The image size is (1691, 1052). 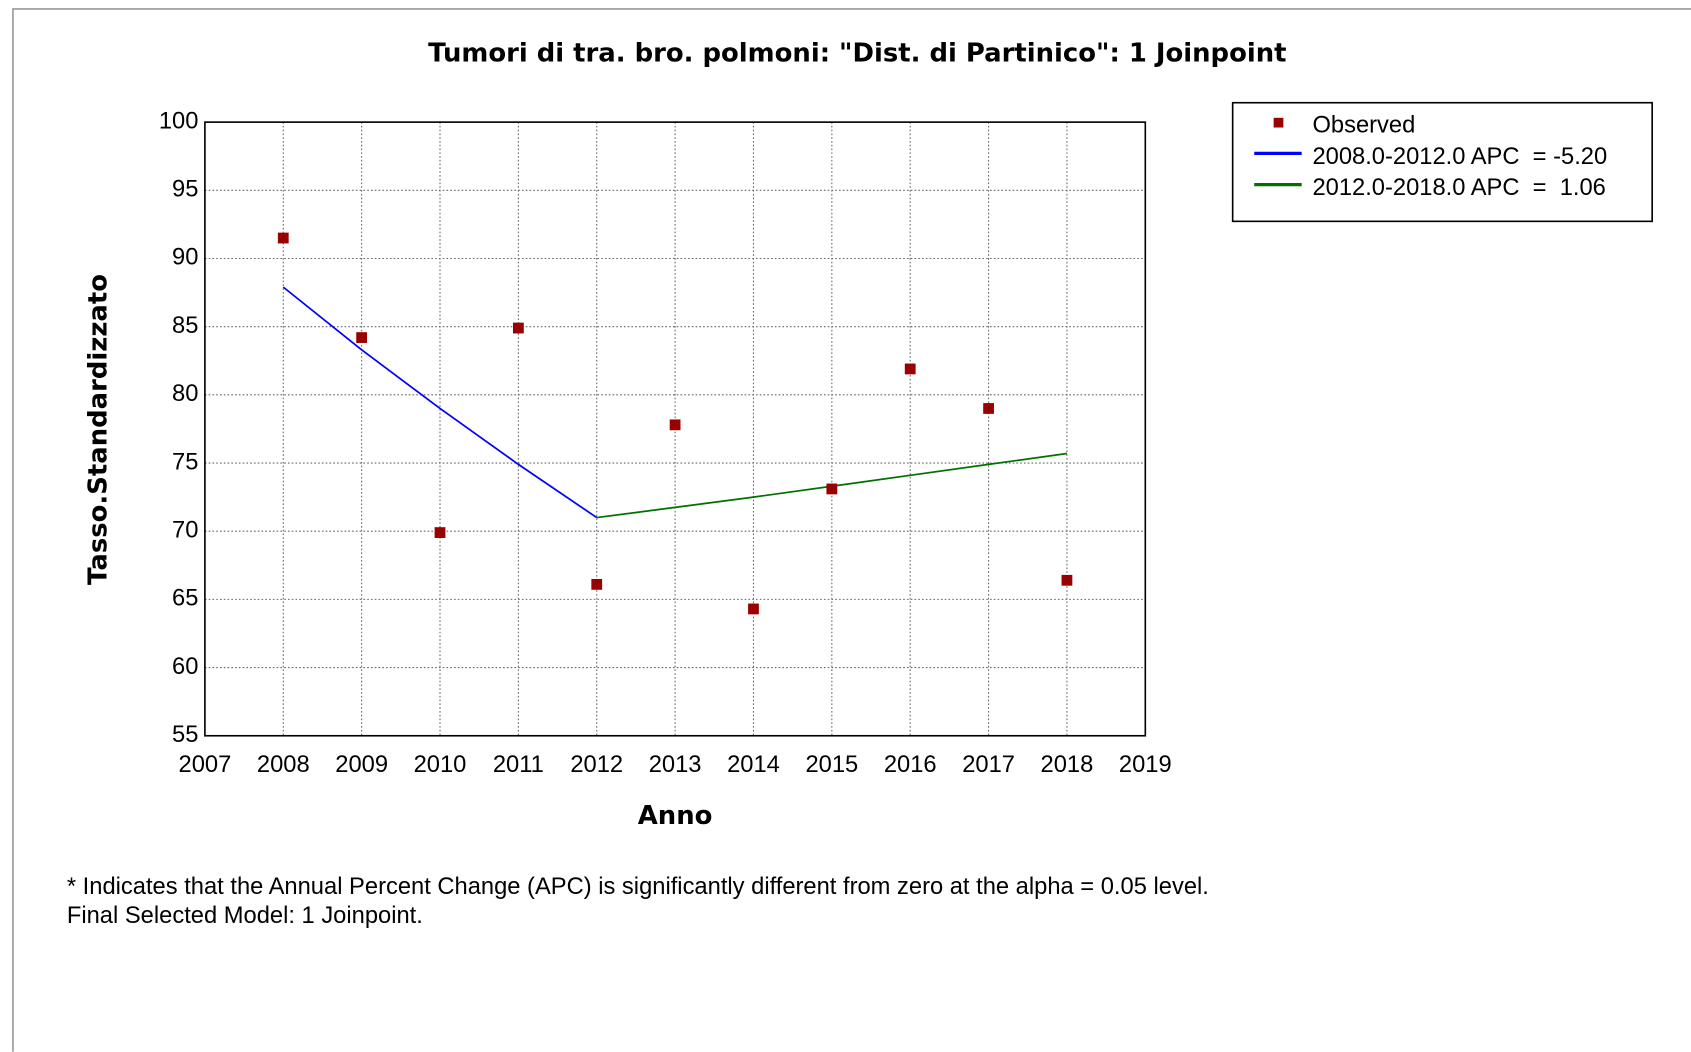 What do you see at coordinates (910, 765) in the screenshot?
I see `x-tick-label: 2016` at bounding box center [910, 765].